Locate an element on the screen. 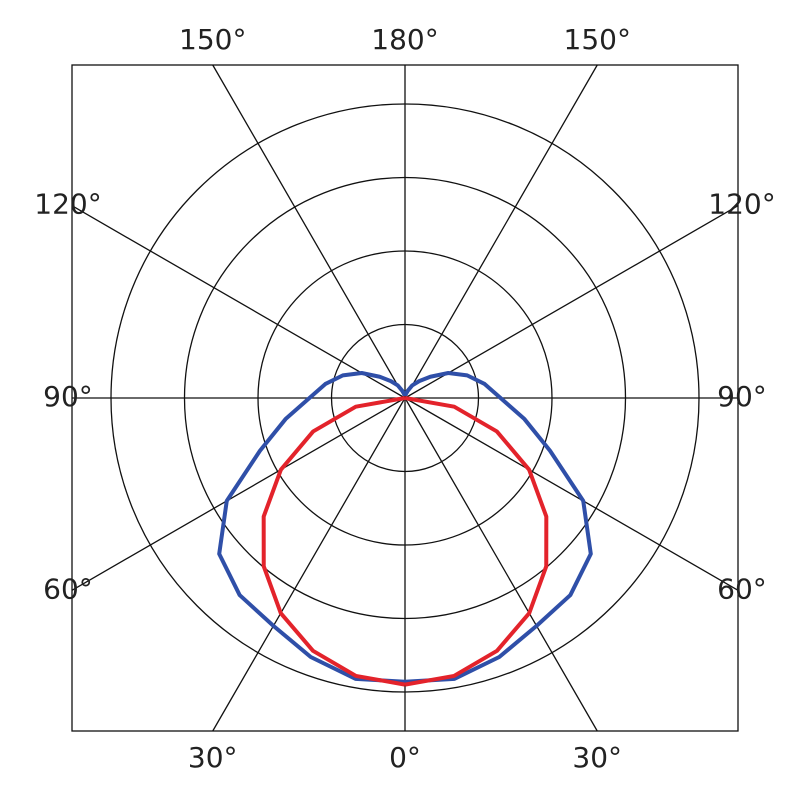  angle-label: 180° is located at coordinates (404, 39).